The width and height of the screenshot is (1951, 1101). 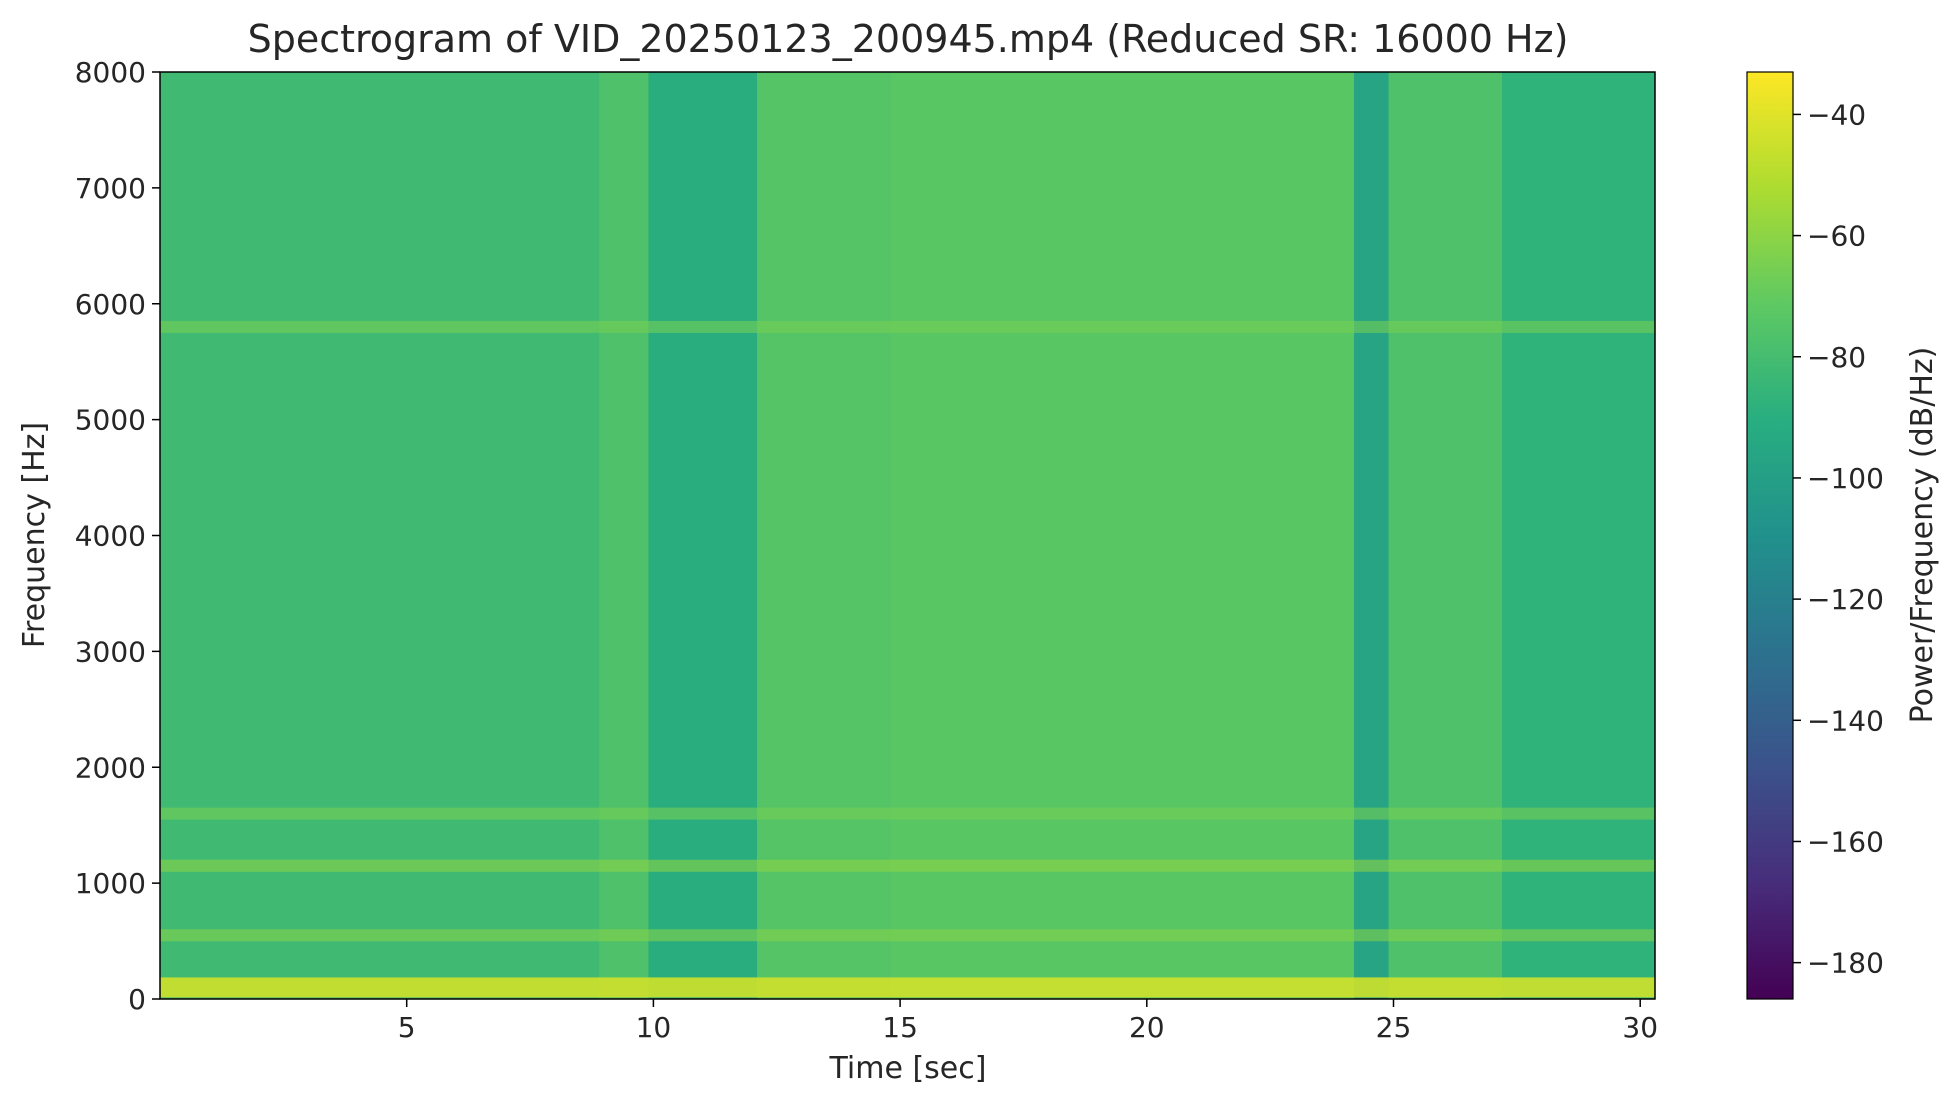 I want to click on y-tick-label: 8000, so click(x=110, y=72).